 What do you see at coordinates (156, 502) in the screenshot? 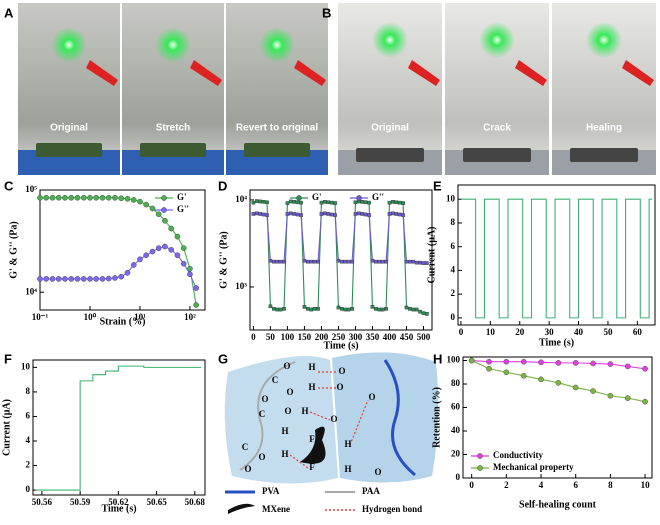
I see `x-tick-label: 50.65` at bounding box center [156, 502].